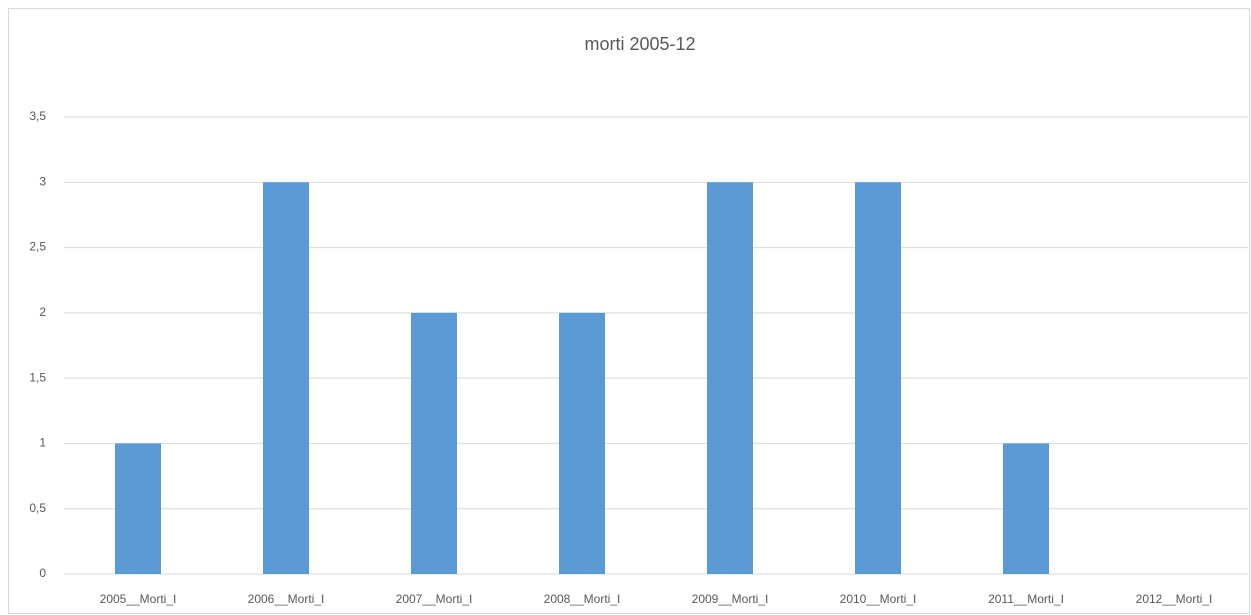  I want to click on y-tick-label: 1,5, so click(37, 377).